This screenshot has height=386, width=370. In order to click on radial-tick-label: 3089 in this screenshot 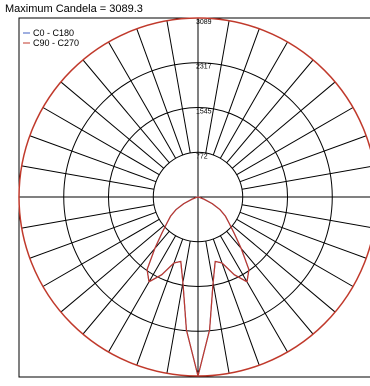, I will do `click(204, 22)`.